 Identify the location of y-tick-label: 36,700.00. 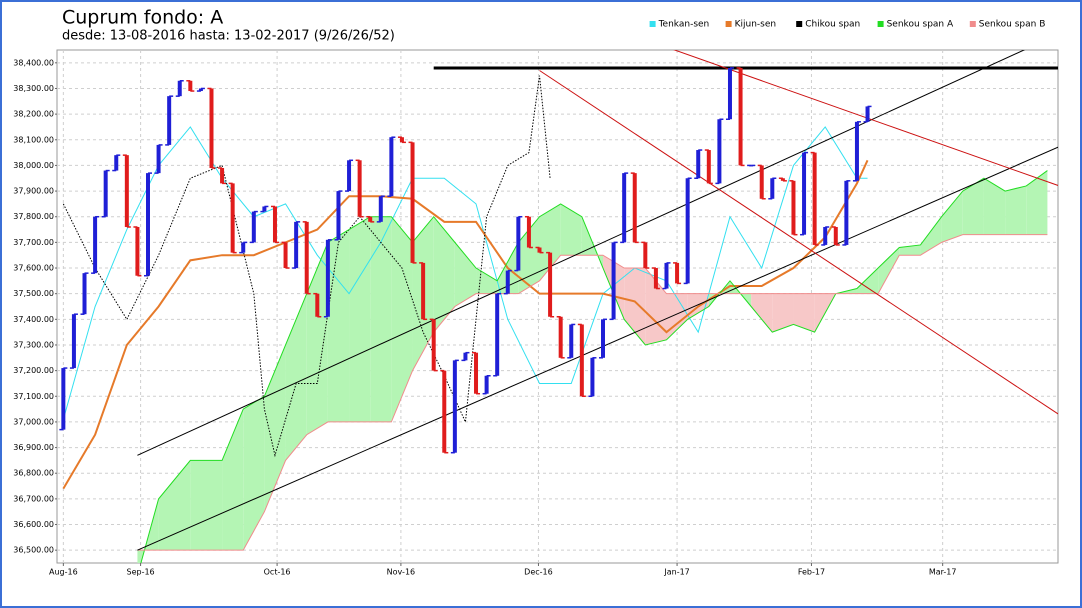
(33, 498).